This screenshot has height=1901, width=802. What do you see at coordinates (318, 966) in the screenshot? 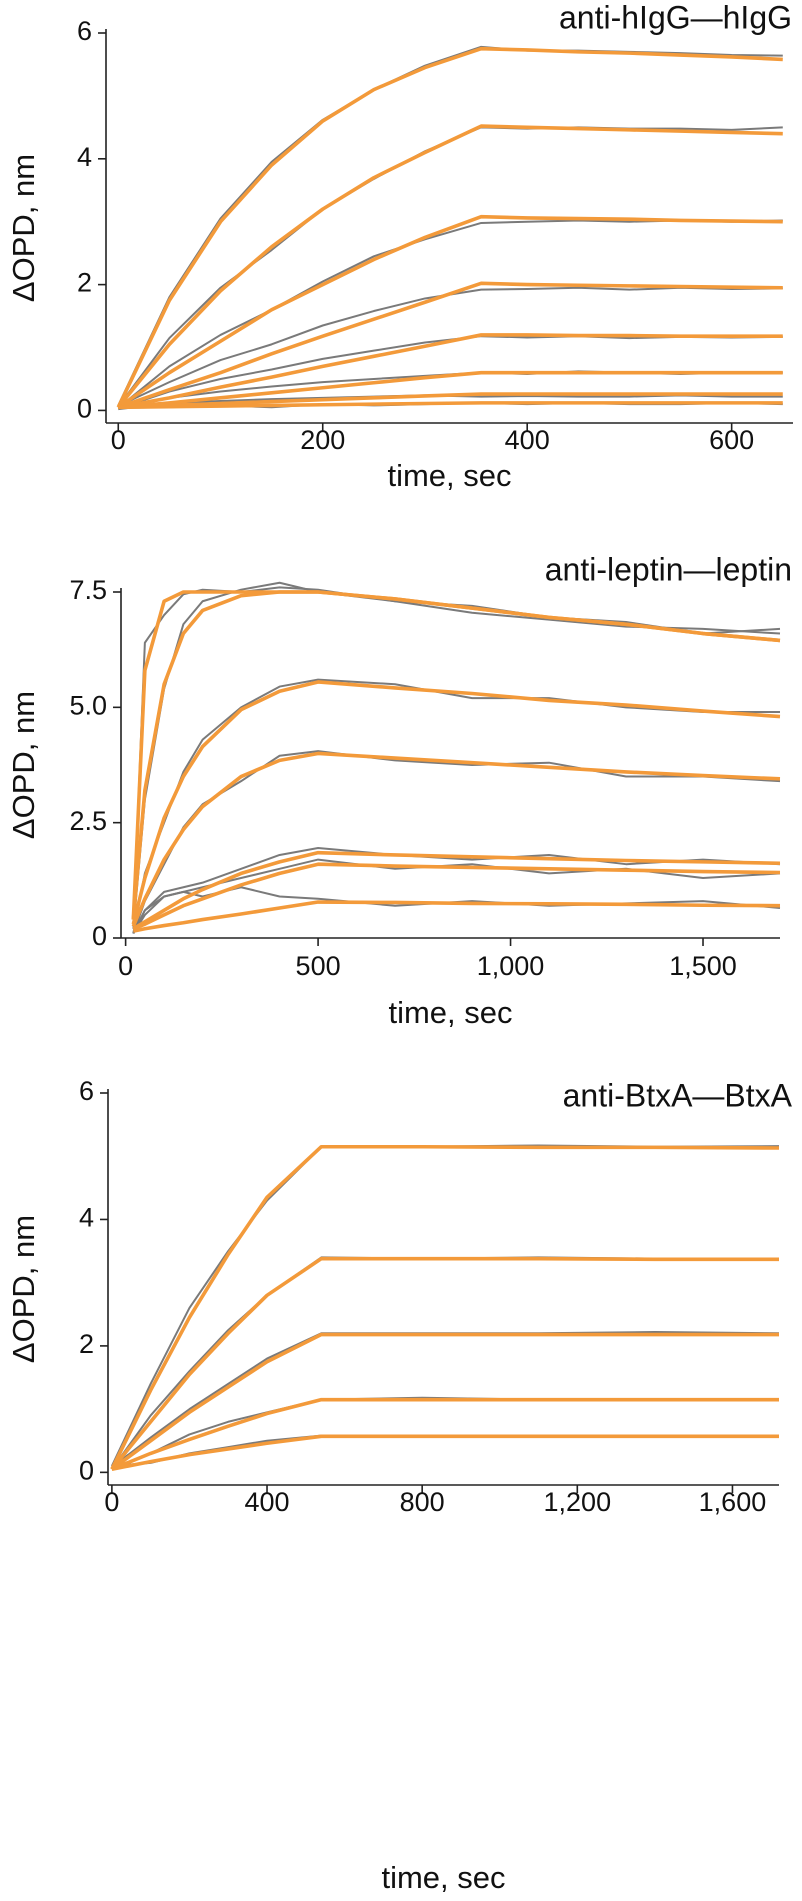
I see `x-tick-label: 500` at bounding box center [318, 966].